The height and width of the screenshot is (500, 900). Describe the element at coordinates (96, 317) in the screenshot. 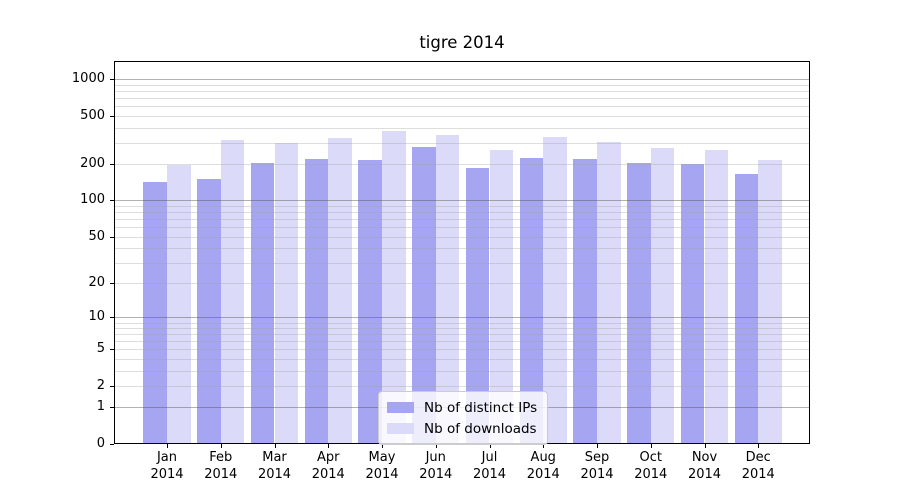

I see `y-tick-label: 10` at that location.